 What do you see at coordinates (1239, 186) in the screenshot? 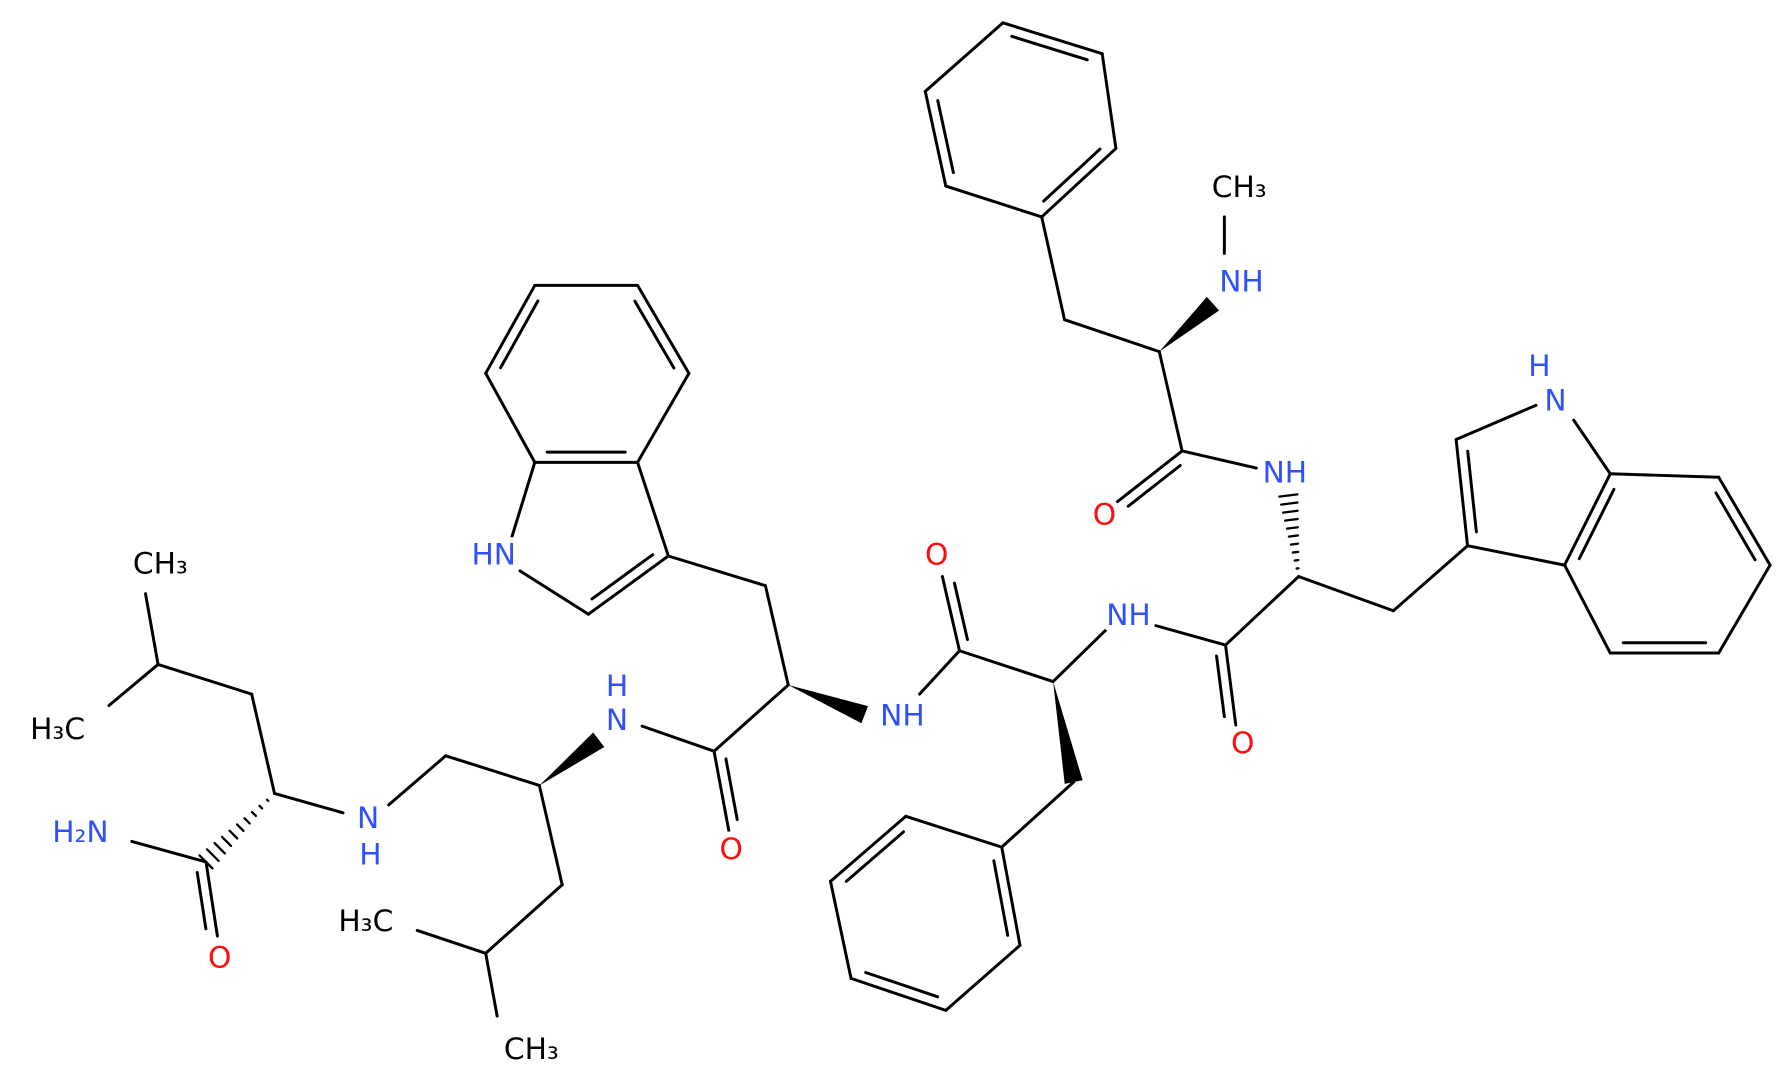
I see `atom-label: CH₃` at bounding box center [1239, 186].